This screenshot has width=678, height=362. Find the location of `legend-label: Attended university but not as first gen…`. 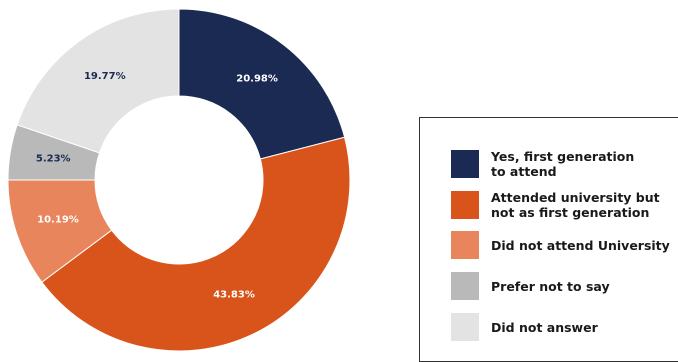

legend-label: Attended university but not as first gen… is located at coordinates (575, 205).